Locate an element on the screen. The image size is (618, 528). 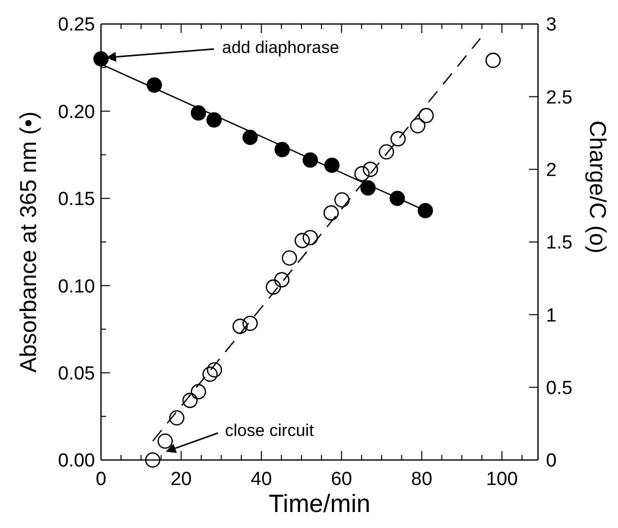
y-tick-label: 0.05 is located at coordinates (76, 373).